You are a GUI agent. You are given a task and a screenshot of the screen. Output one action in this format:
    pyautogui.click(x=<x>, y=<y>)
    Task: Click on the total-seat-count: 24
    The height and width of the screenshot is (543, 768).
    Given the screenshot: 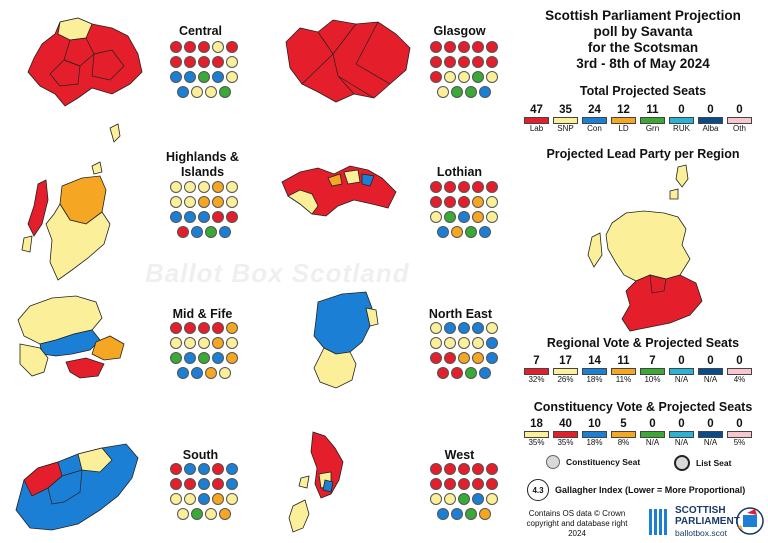 What is the action you would take?
    pyautogui.click(x=594, y=110)
    